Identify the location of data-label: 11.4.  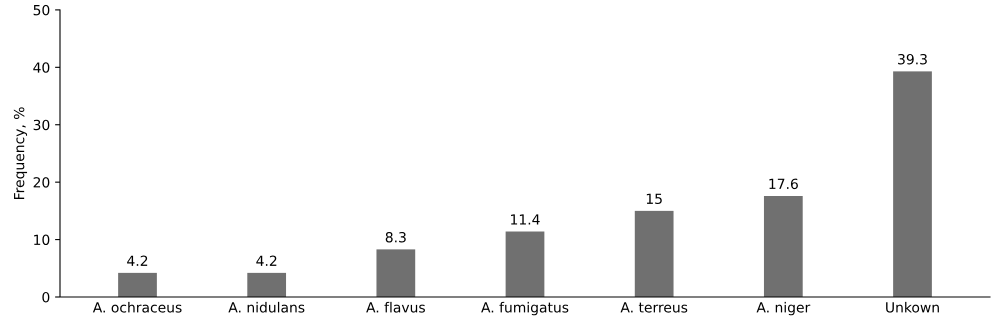
(525, 219).